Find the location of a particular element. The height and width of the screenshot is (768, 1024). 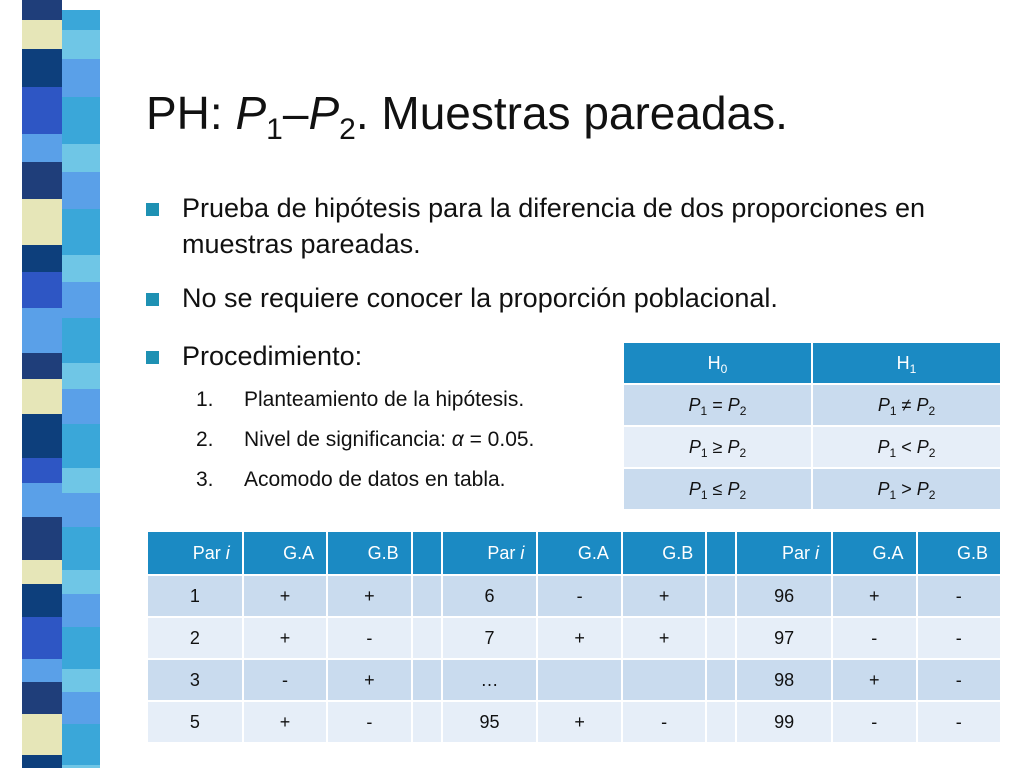

title-p1: P is located at coordinates (251, 113).